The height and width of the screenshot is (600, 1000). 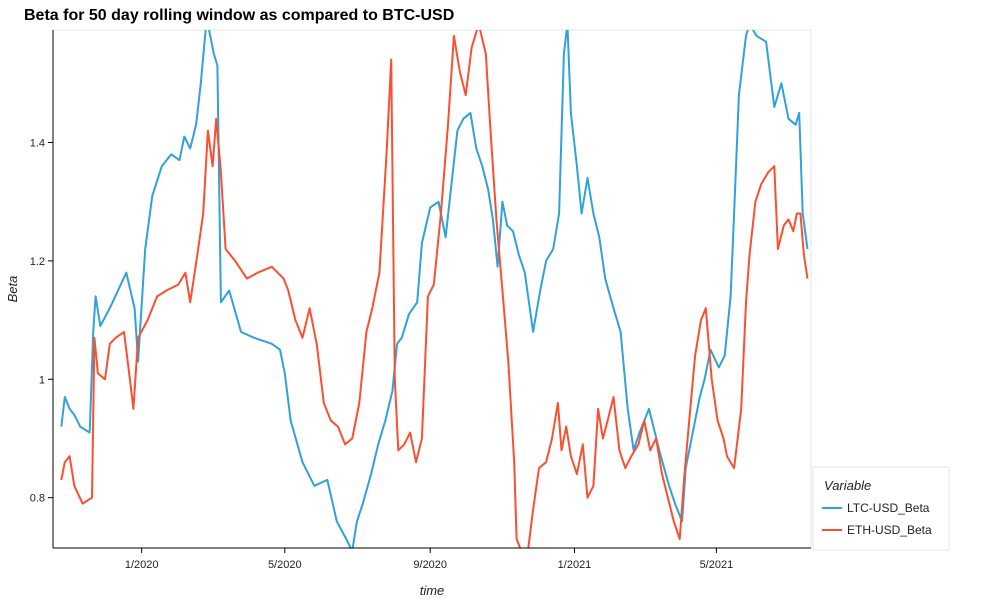 I want to click on y-tick-label: 1.4, so click(x=37, y=143).